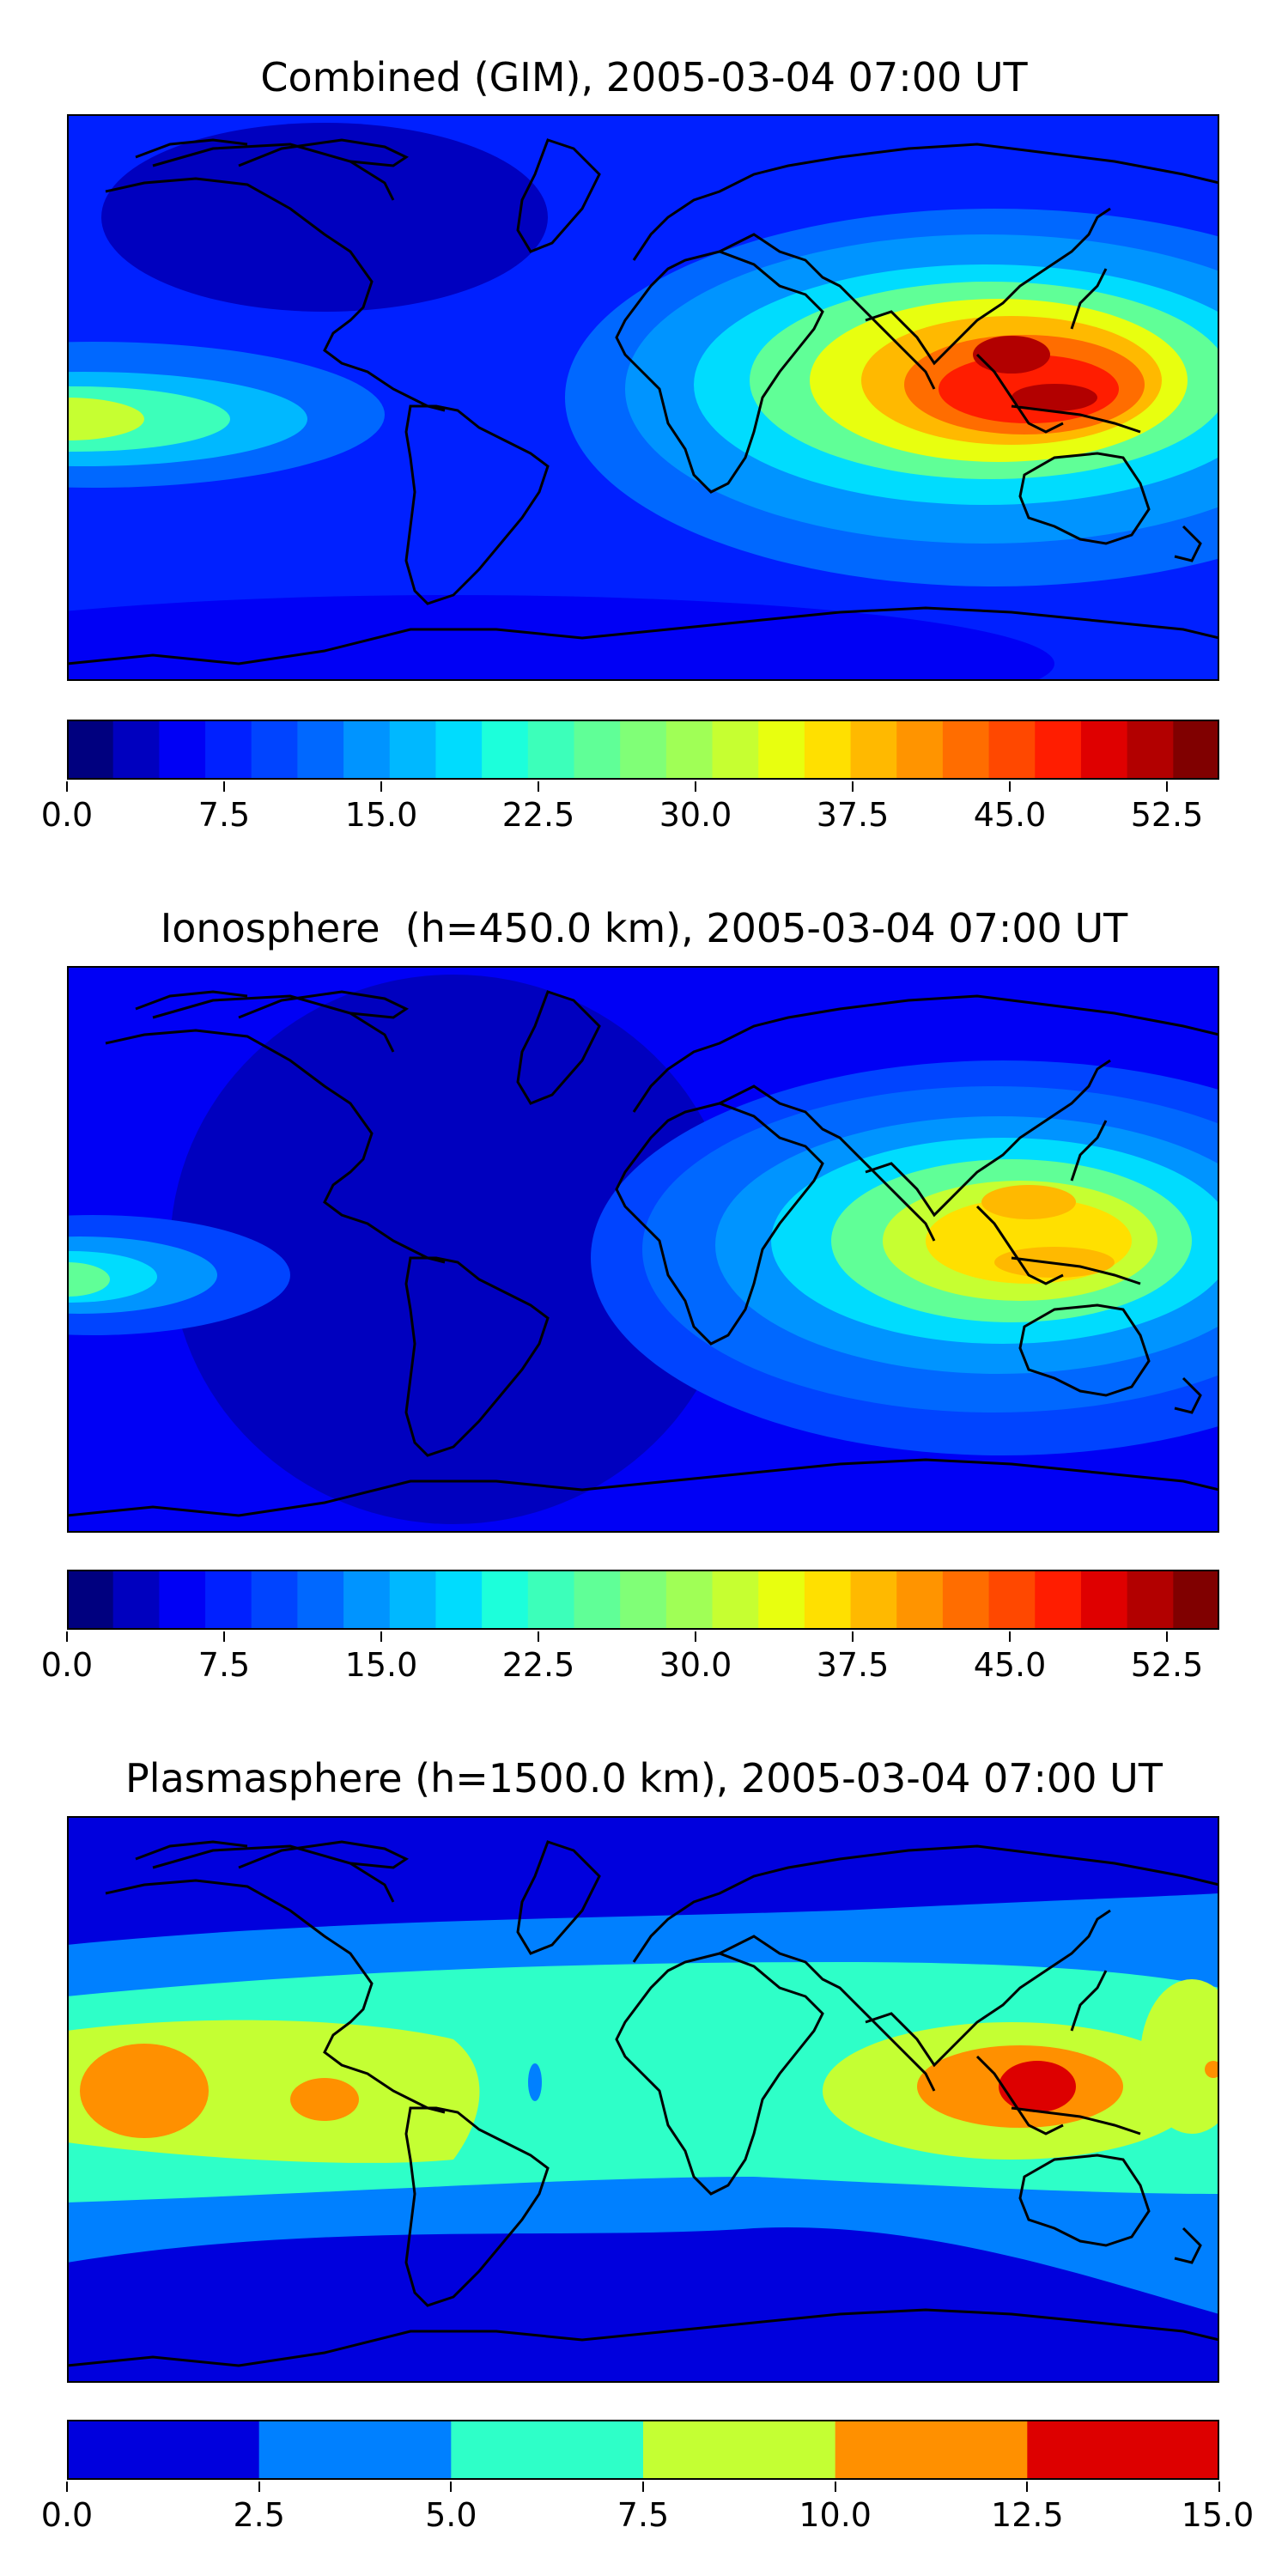 The image size is (1288, 2576). I want to click on panel-1-title: Combined (GIM), 2005-03-04 07:00 UT, so click(644, 77).